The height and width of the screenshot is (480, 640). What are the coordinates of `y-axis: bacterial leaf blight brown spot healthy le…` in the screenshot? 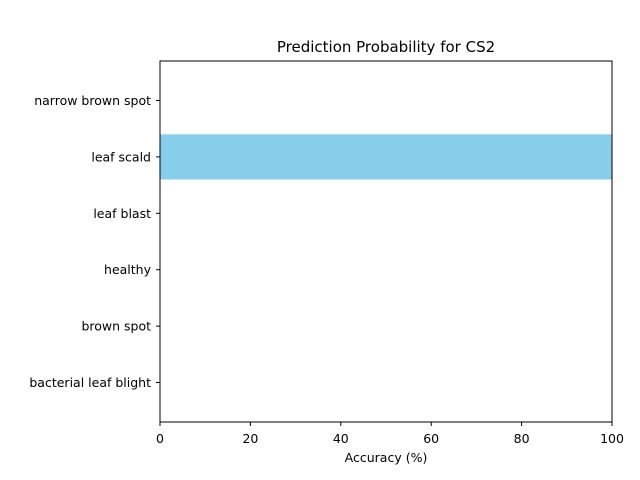 It's located at (94, 241).